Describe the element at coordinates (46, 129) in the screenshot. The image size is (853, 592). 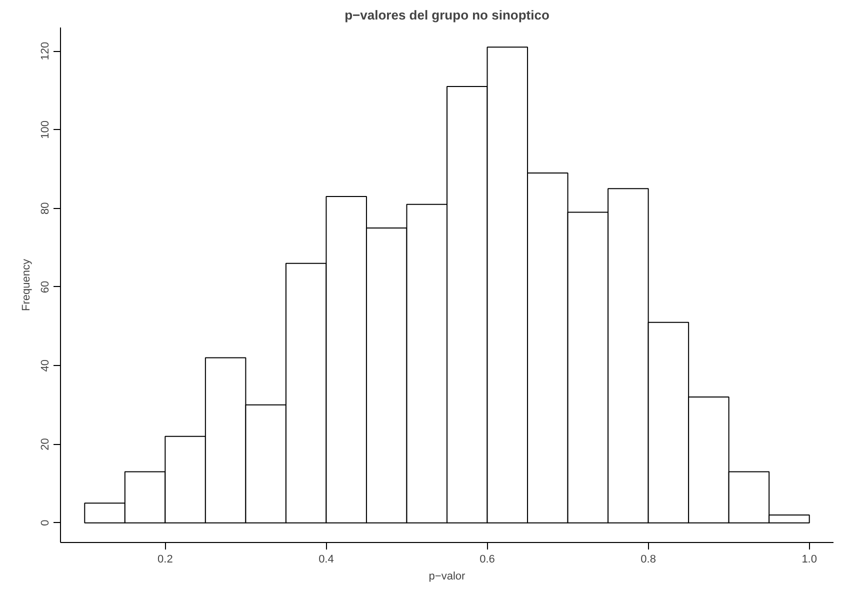
I see `y-tick-label: 100` at that location.